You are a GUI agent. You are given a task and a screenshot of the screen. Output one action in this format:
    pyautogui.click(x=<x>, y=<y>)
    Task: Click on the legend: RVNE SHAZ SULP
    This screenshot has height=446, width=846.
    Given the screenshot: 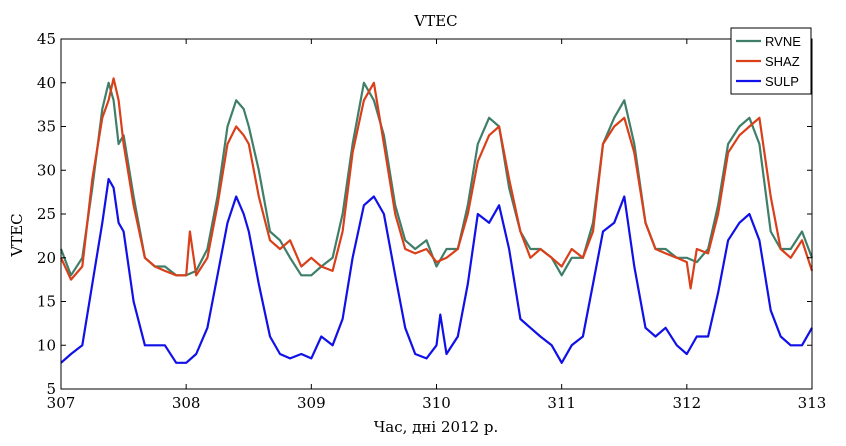 What is the action you would take?
    pyautogui.click(x=771, y=61)
    